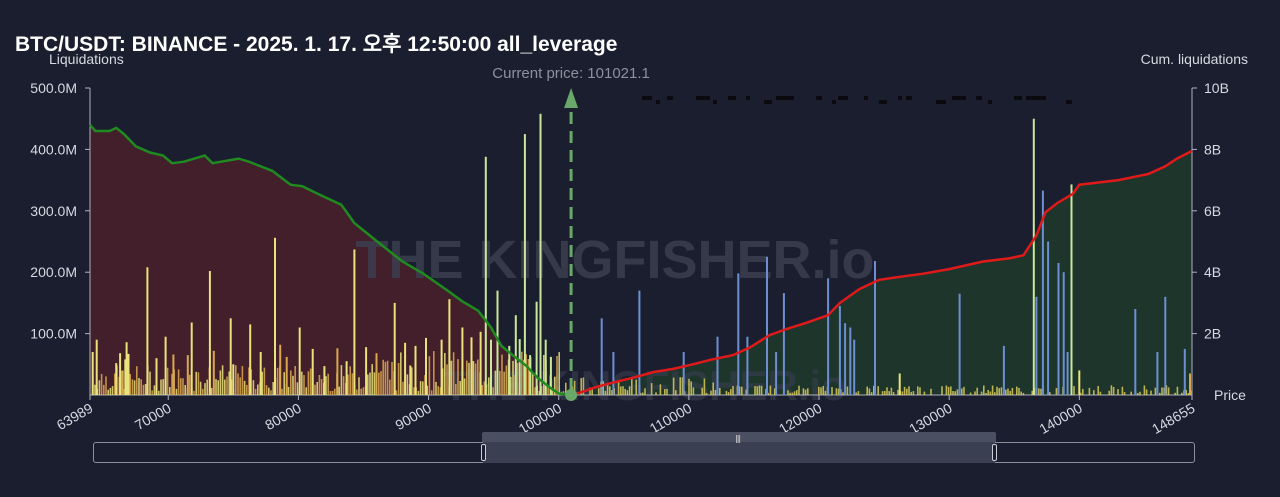 The height and width of the screenshot is (497, 1280). I want to click on x-axis-title: Price, so click(1230, 395).